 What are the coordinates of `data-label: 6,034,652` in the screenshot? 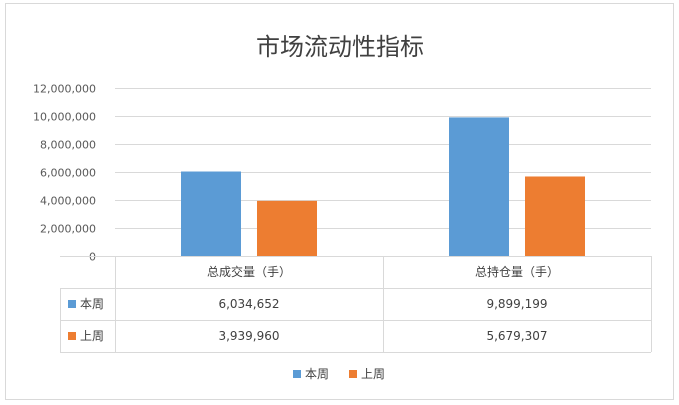 It's located at (248, 304).